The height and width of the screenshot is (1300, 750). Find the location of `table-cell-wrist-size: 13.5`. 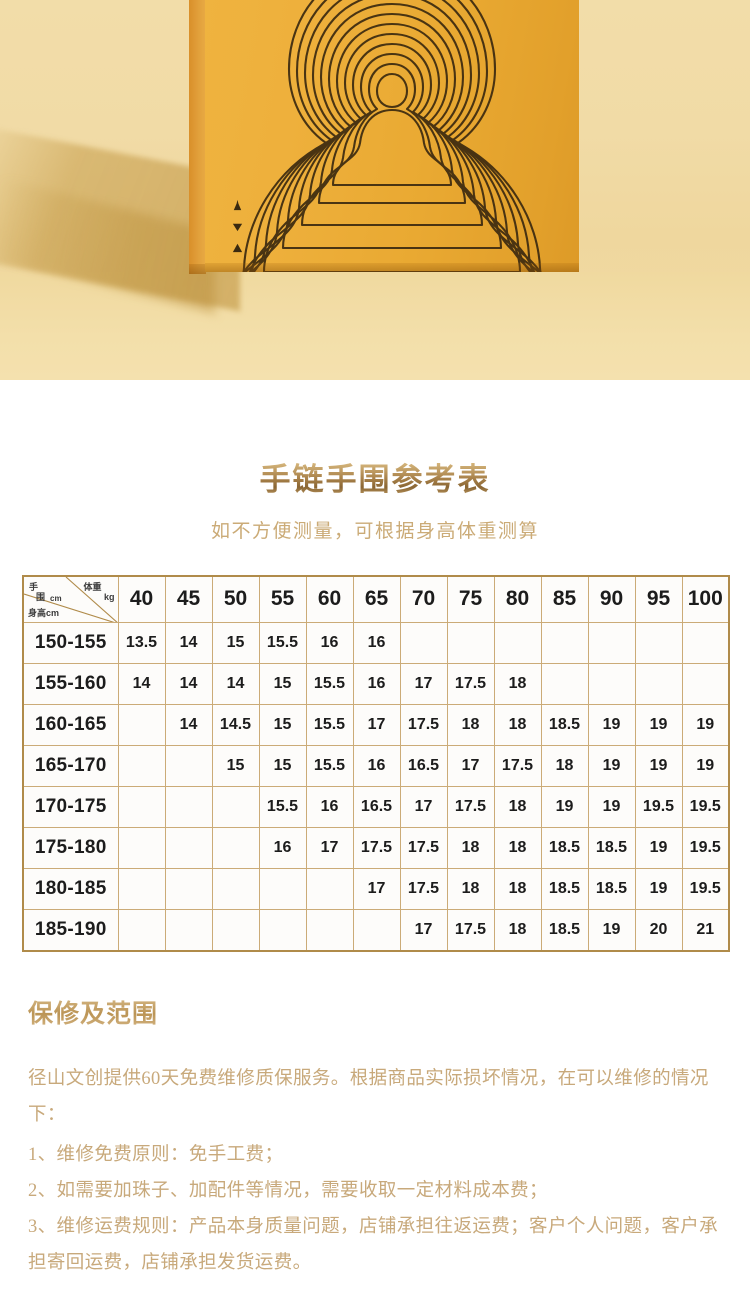

table-cell-wrist-size: 13.5 is located at coordinates (141, 643).